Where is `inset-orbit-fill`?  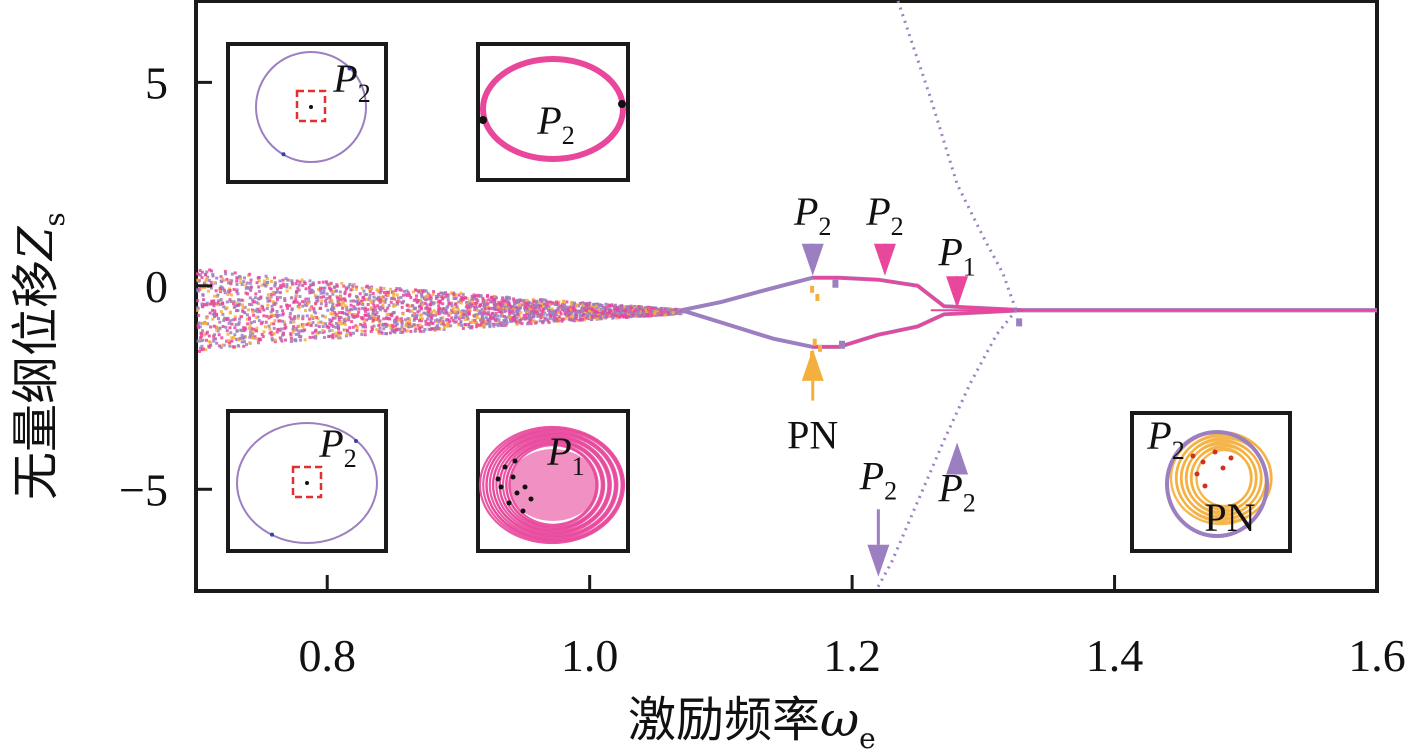
inset-orbit-fill is located at coordinates (553, 485).